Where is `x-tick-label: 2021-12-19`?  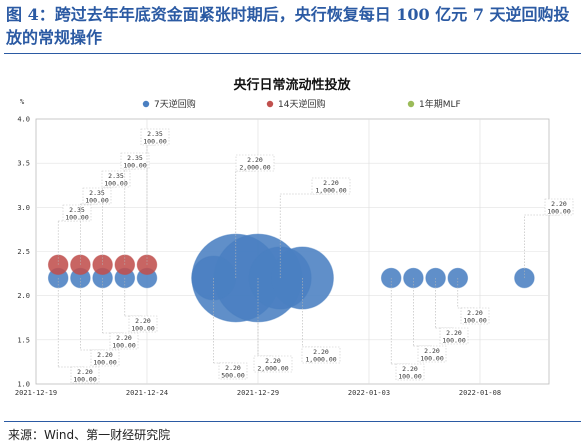
x-tick-label: 2021-12-19 is located at coordinates (36, 393).